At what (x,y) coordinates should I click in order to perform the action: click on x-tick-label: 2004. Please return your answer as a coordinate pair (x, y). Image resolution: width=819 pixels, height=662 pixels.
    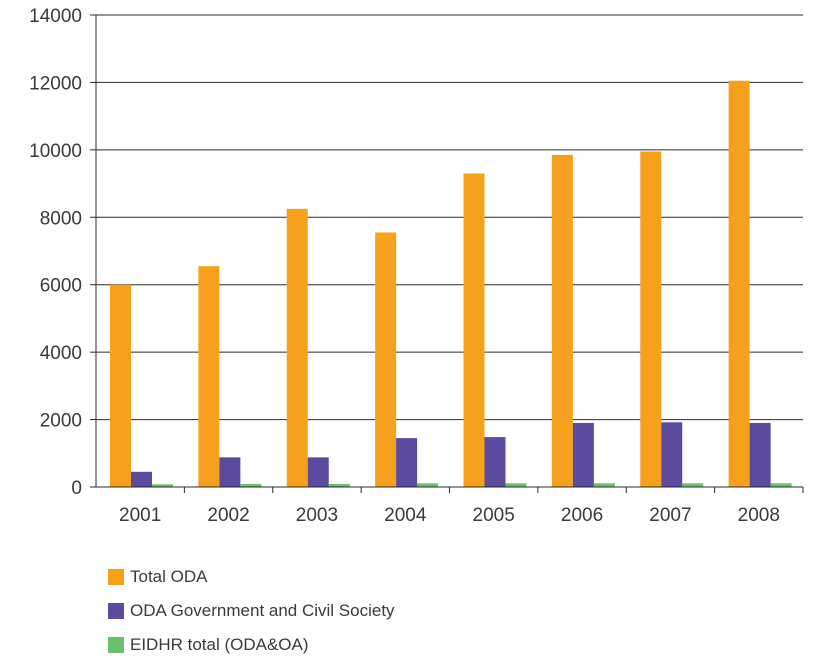
    Looking at the image, I should click on (405, 515).